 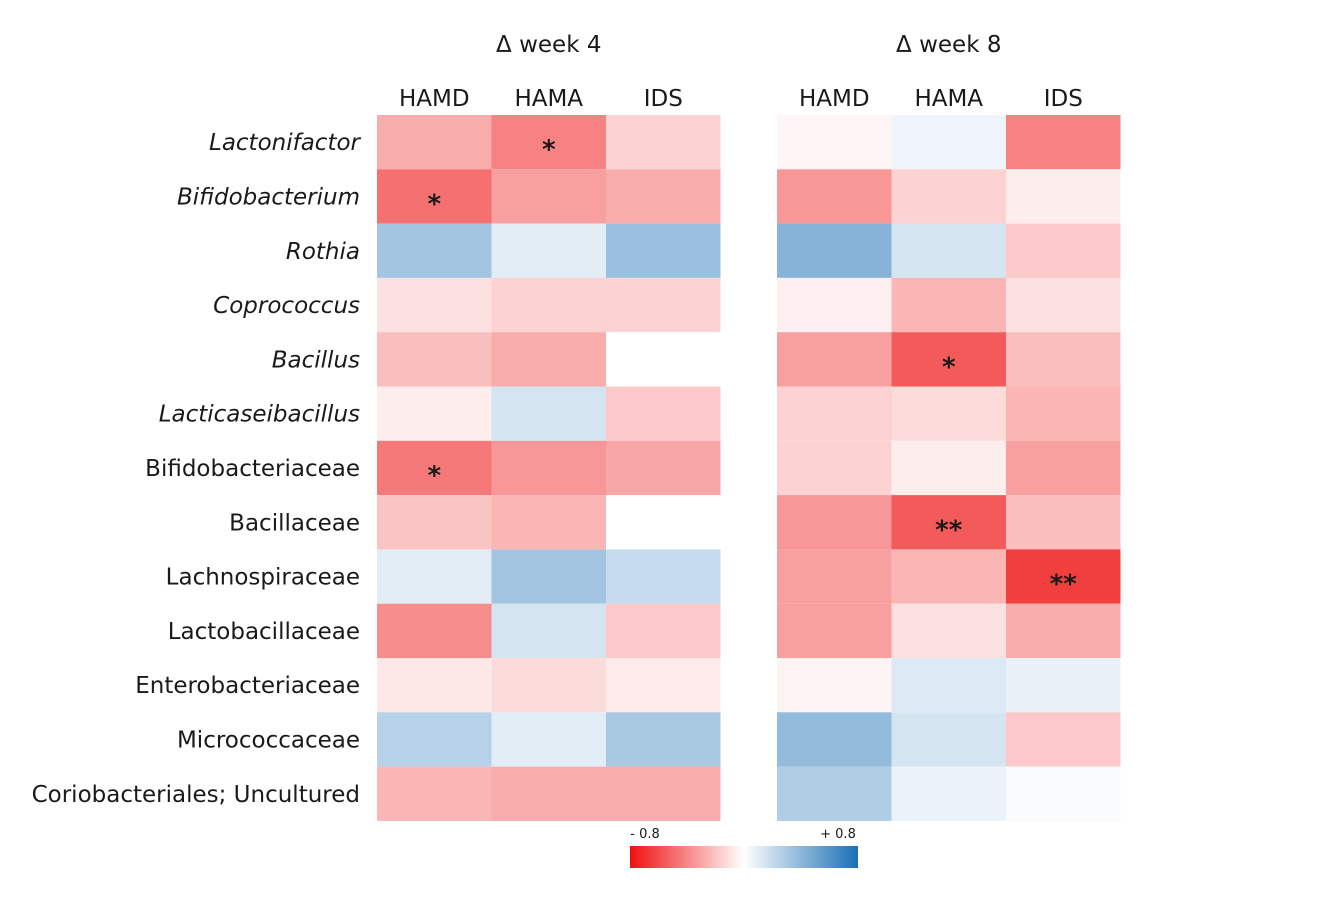 What do you see at coordinates (548, 45) in the screenshot?
I see `panel-title: Δ week 4` at bounding box center [548, 45].